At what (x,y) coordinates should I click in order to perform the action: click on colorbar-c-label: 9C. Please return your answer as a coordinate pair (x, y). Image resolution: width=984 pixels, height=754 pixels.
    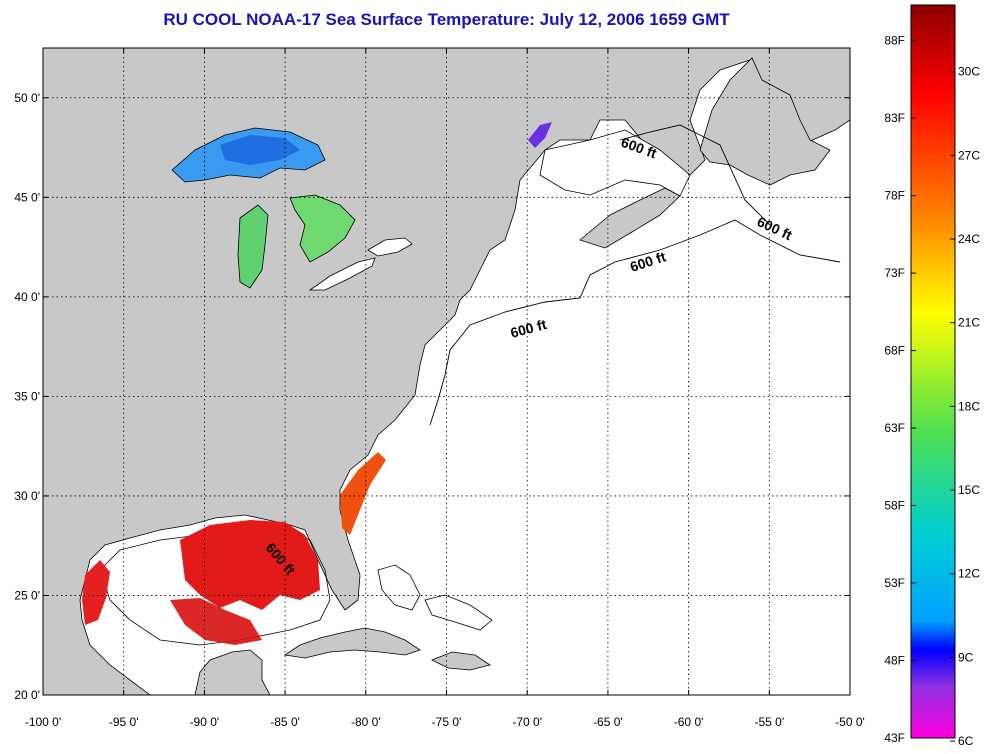
    Looking at the image, I should click on (966, 657).